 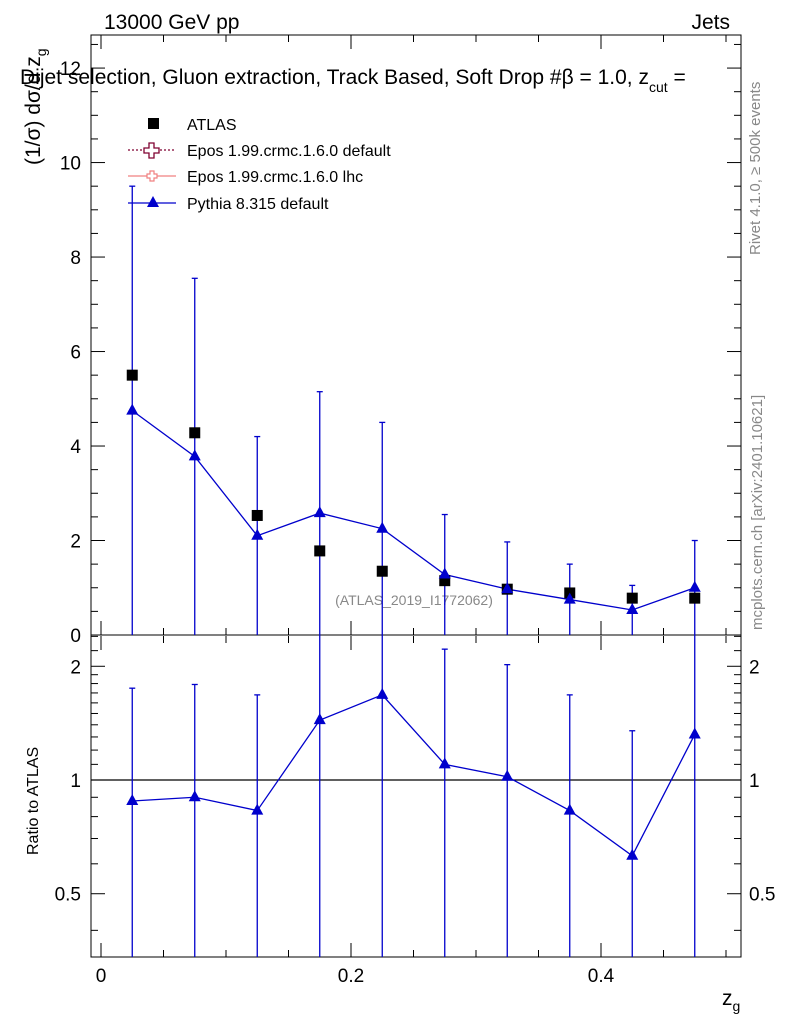 I want to click on analysis-watermark: (ATLAS_2019_I1772062), so click(x=414, y=600).